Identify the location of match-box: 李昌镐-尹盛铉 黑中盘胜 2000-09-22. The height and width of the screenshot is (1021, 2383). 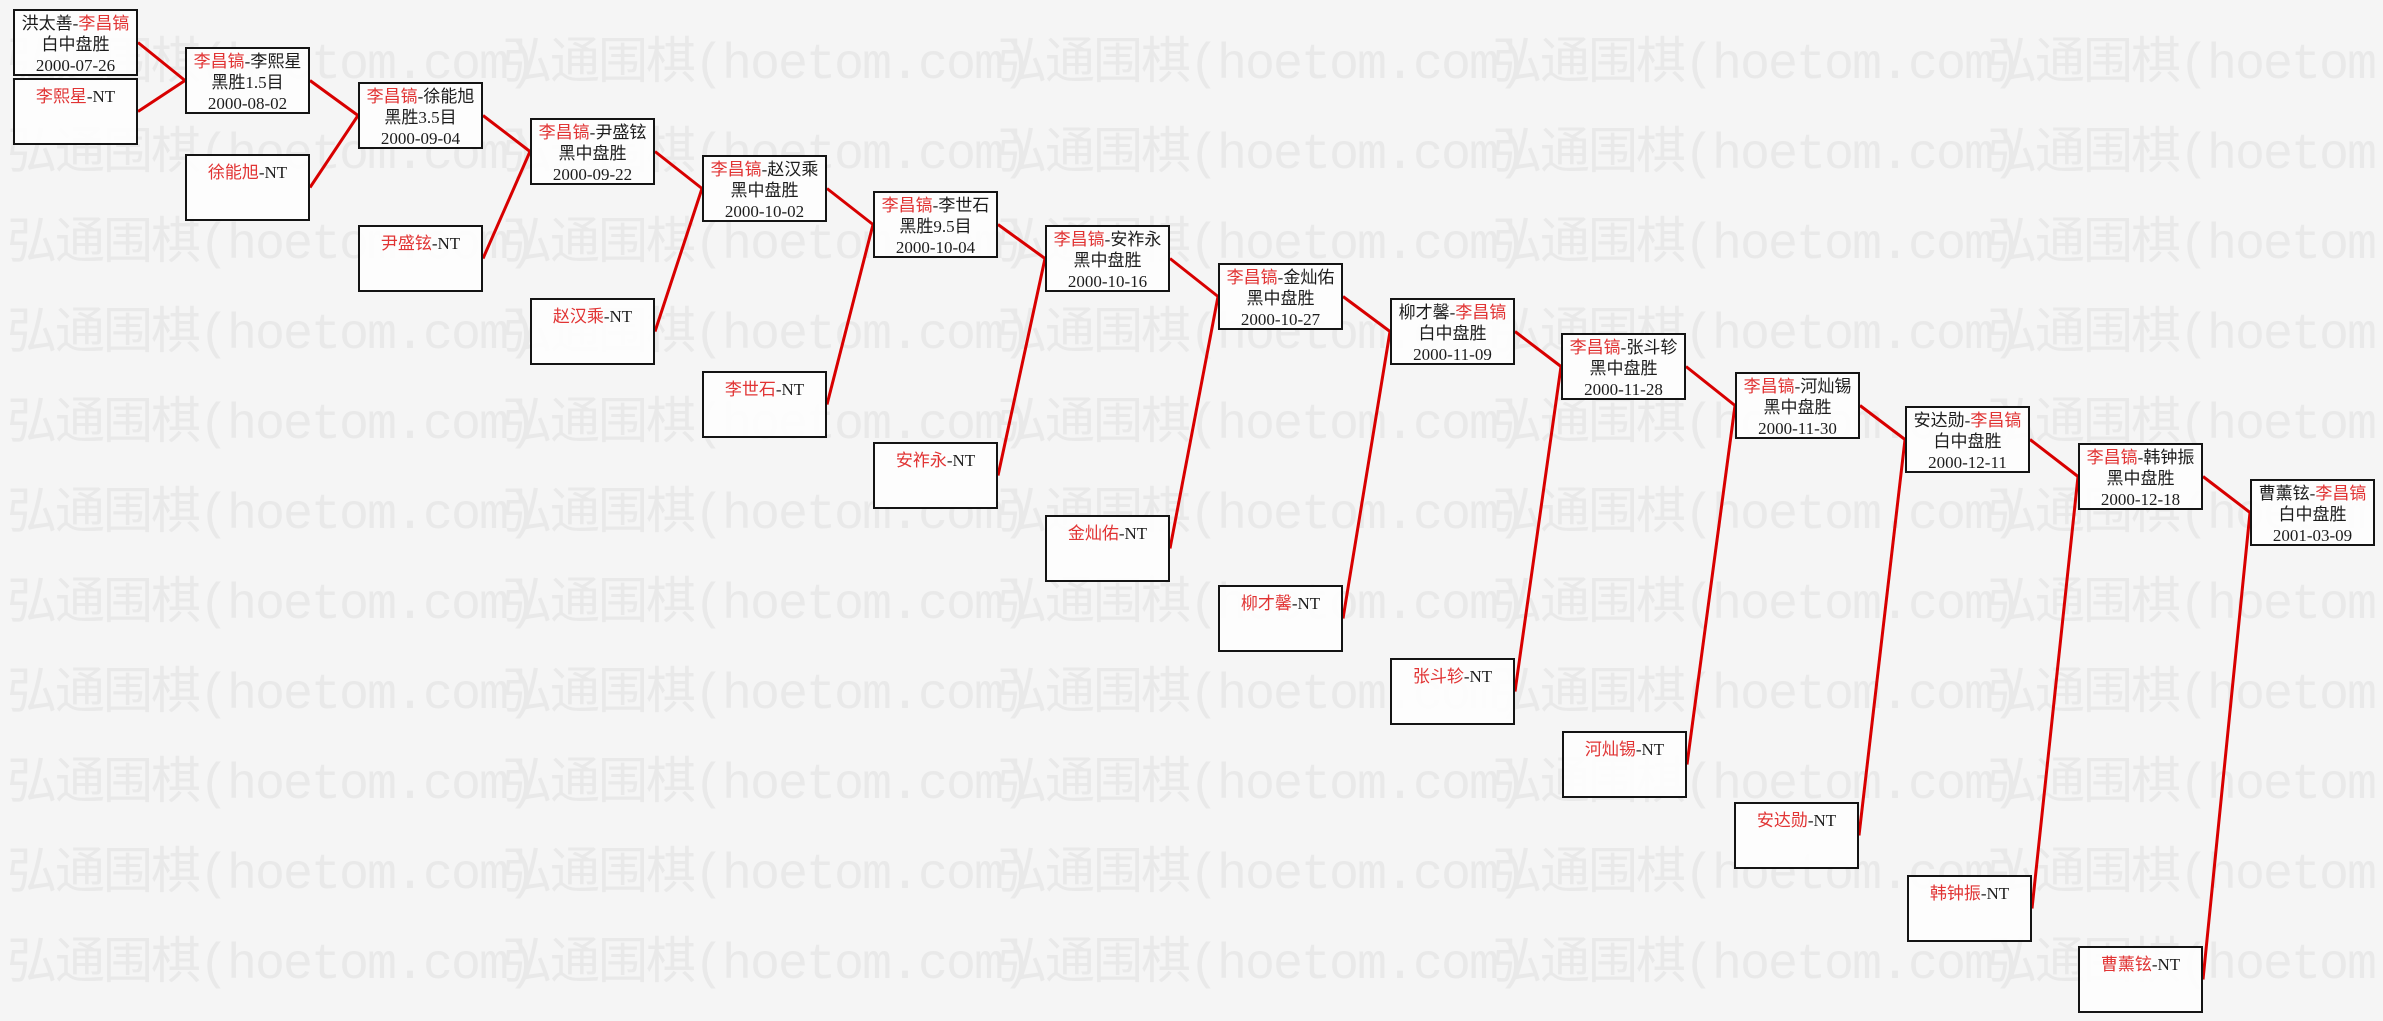
(592, 151).